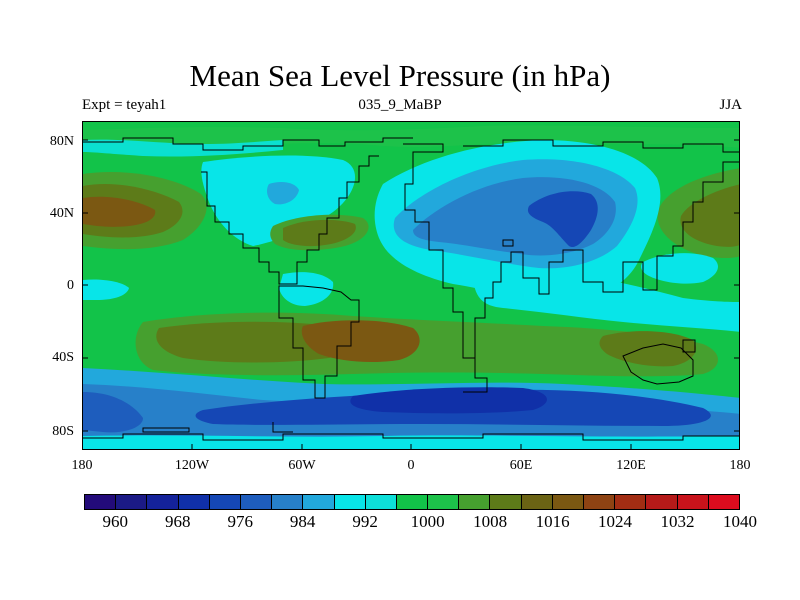  I want to click on colorbar-label: 960, so click(115, 521).